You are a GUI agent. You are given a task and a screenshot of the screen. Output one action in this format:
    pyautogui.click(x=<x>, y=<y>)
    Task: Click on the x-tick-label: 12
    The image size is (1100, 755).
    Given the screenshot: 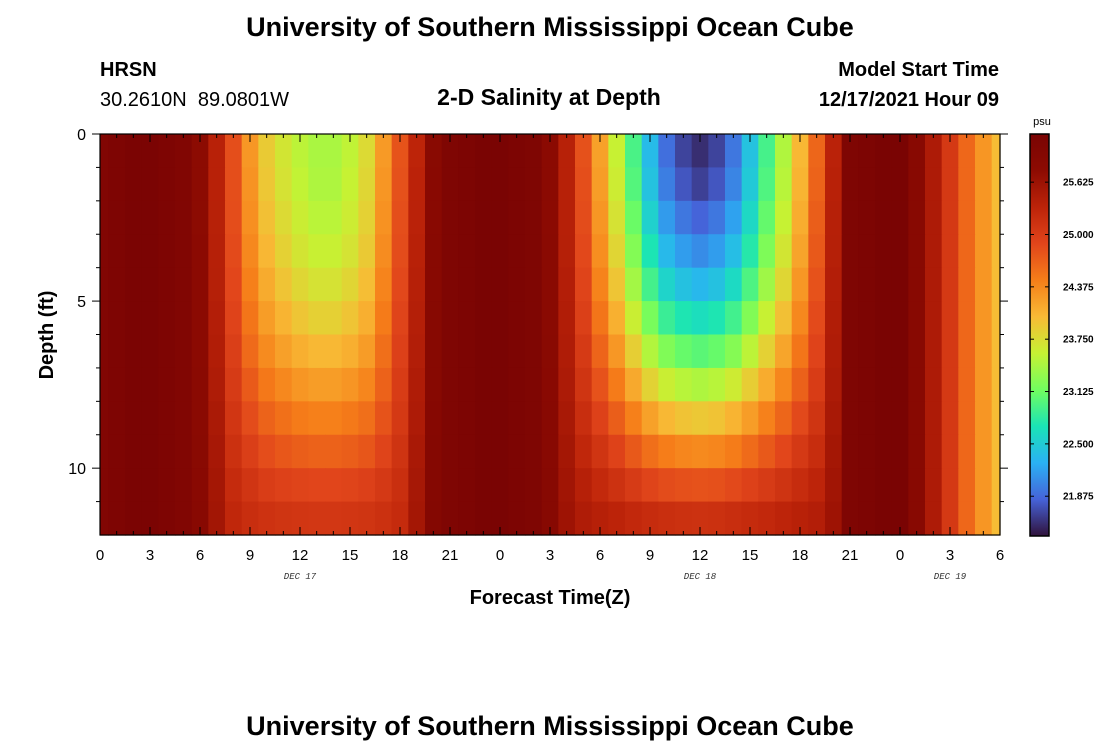 What is the action you would take?
    pyautogui.click(x=300, y=555)
    